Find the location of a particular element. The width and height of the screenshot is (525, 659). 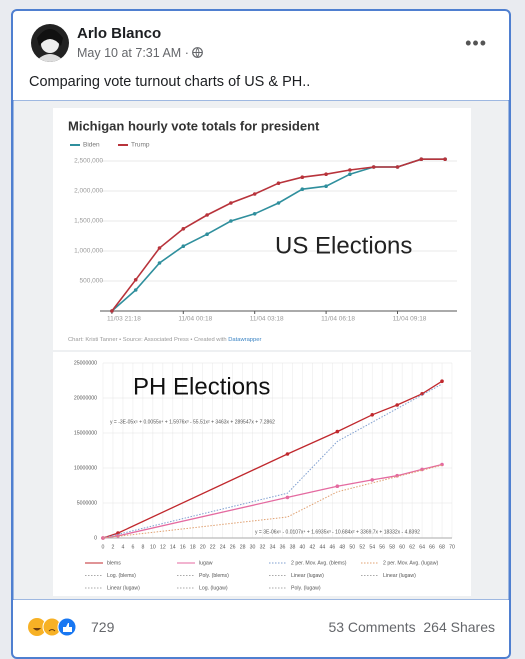

legend-label: Trump is located at coordinates (140, 145).